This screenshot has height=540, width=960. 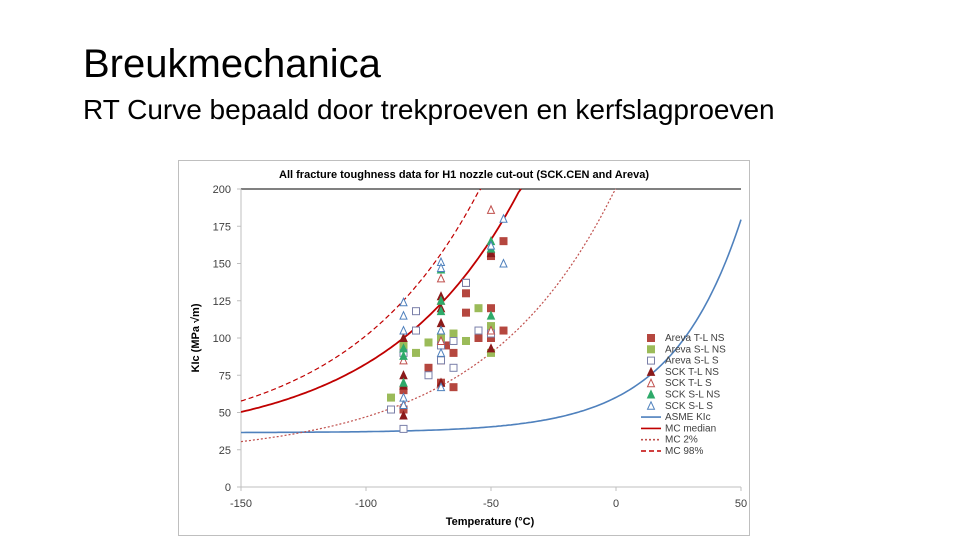 I want to click on y-tick-label: 150, so click(x=222, y=265).